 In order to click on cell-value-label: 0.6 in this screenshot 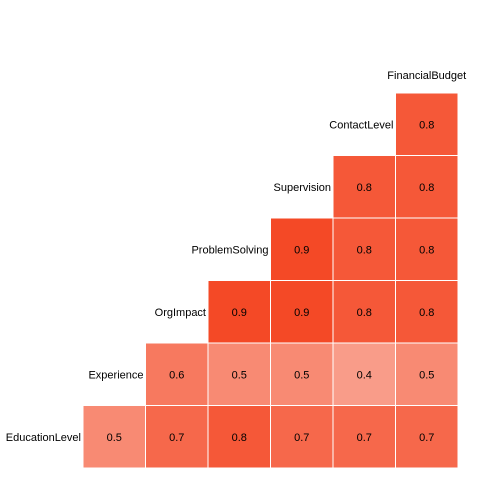, I will do `click(176, 375)`.